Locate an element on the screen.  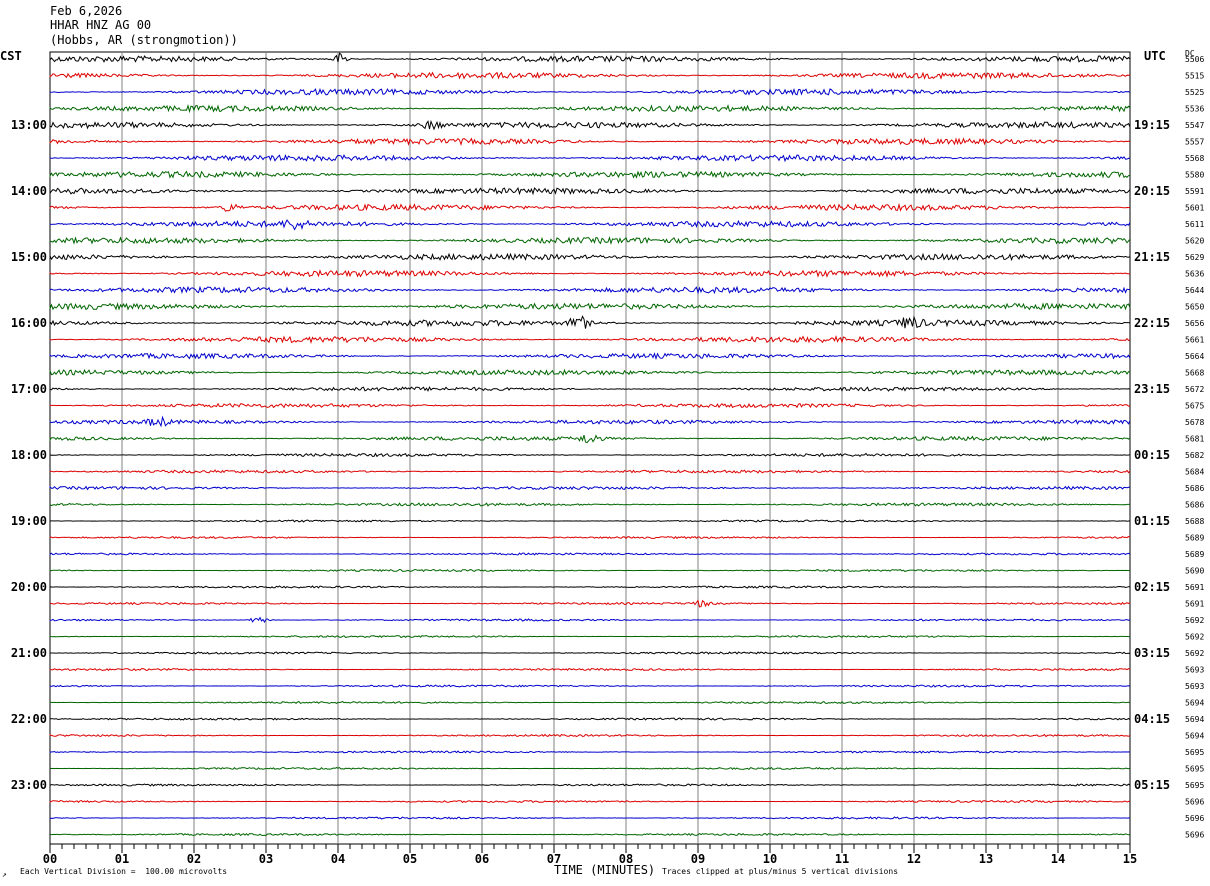
cst-hour-label: 23:00 is located at coordinates (29, 785).